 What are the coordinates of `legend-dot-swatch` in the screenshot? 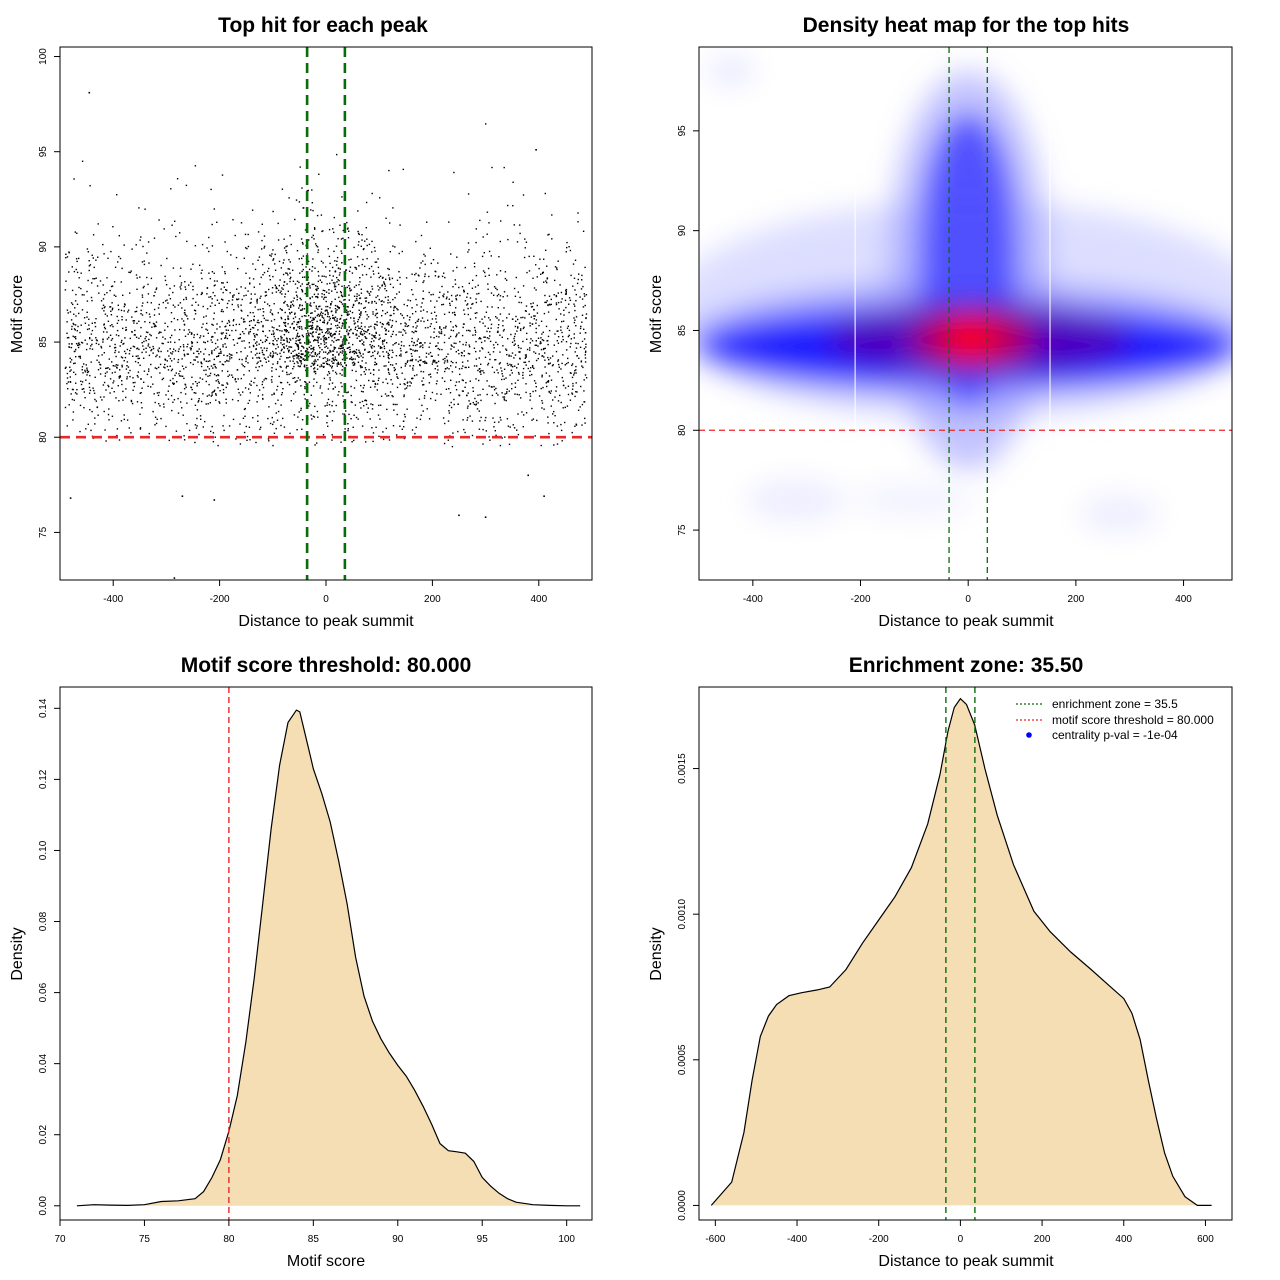 It's located at (1029, 735).